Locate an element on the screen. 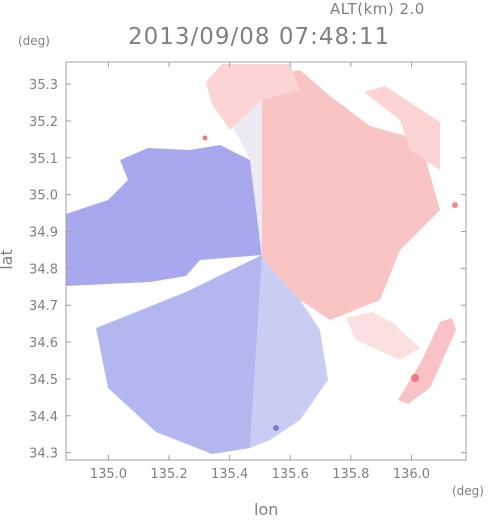  y-tick-label: 34.6 is located at coordinates (43, 343).